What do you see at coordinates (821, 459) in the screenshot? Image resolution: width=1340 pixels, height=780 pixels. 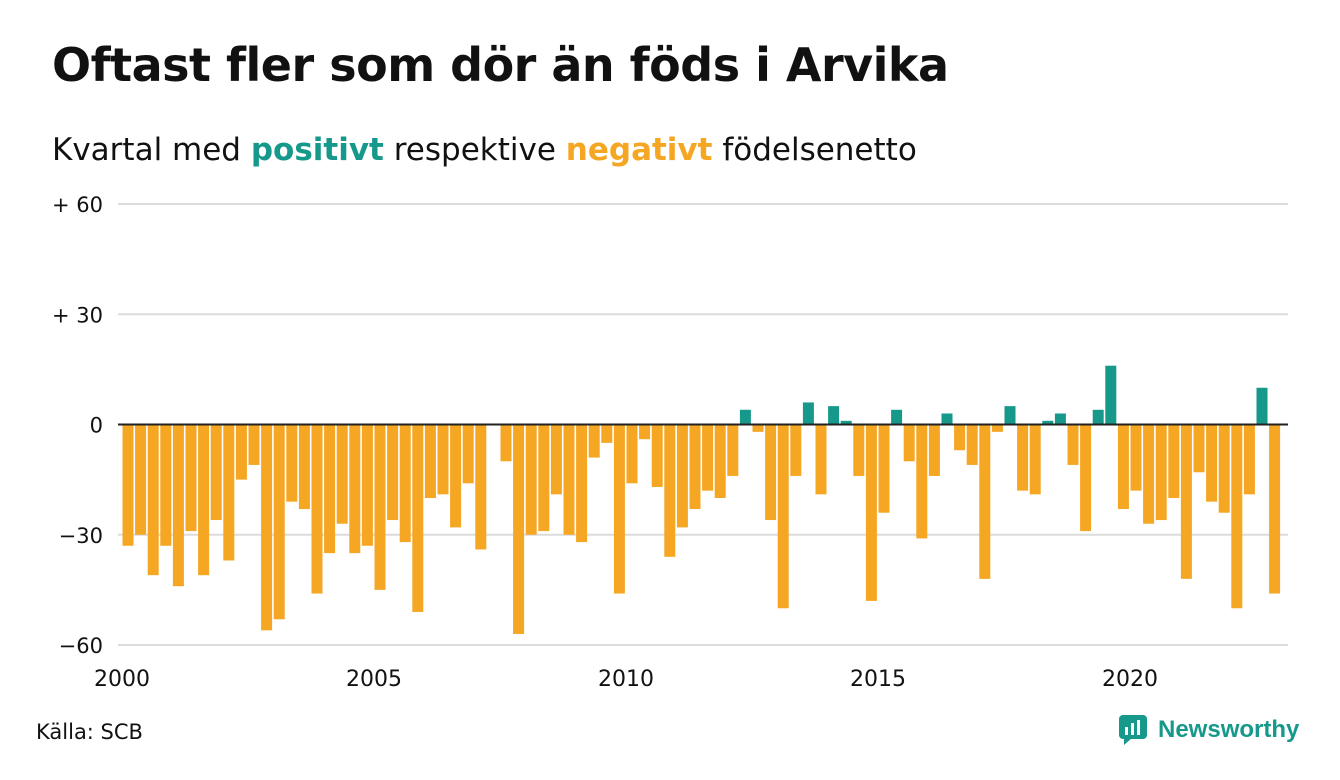 I see `bar-2013-q4` at bounding box center [821, 459].